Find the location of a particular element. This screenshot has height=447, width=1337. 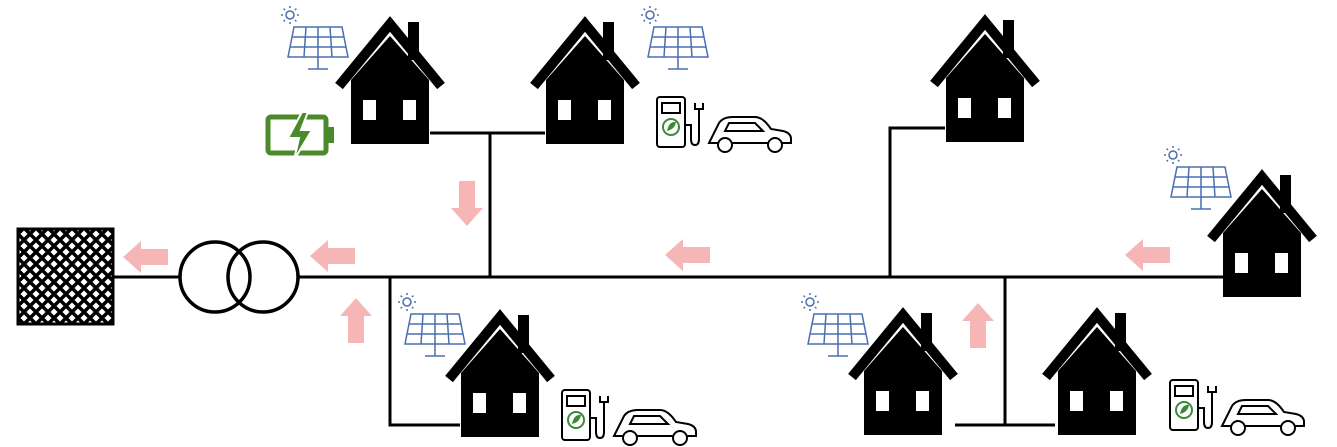

battery is located at coordinates (299, 136).